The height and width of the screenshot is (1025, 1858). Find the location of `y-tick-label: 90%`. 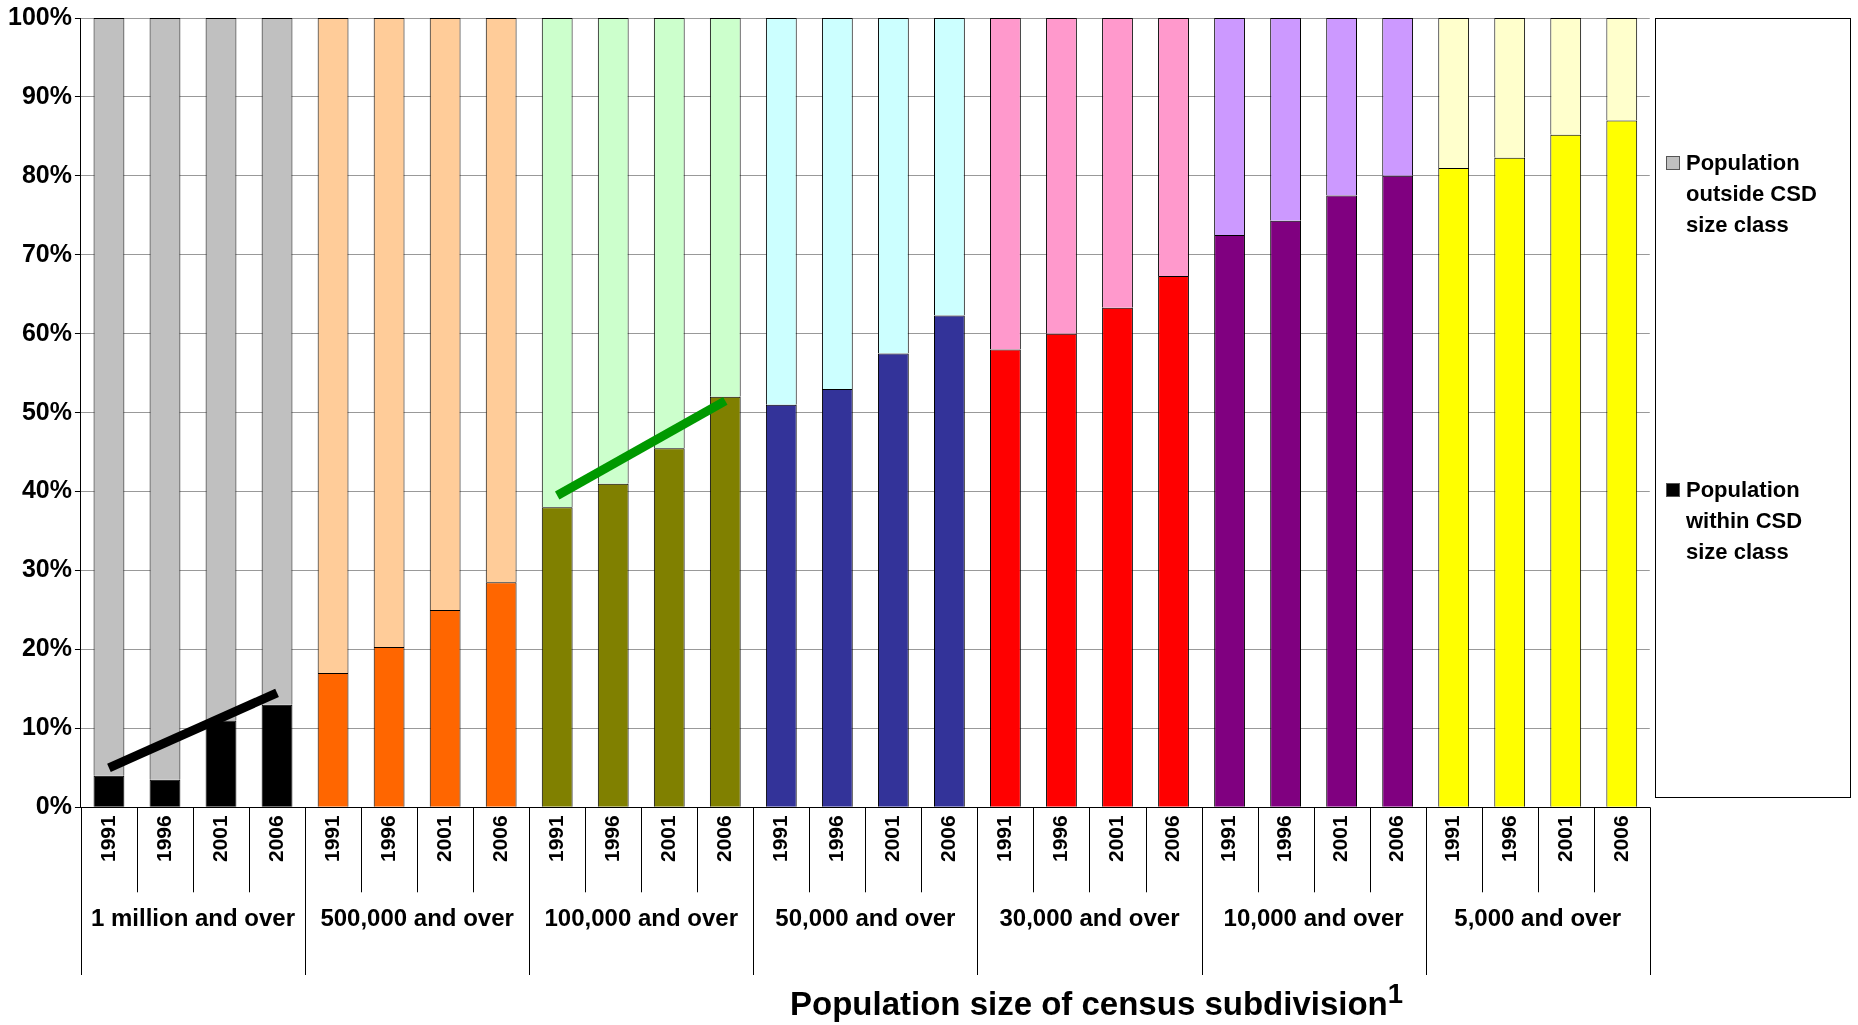

y-tick-label: 90% is located at coordinates (46, 94).